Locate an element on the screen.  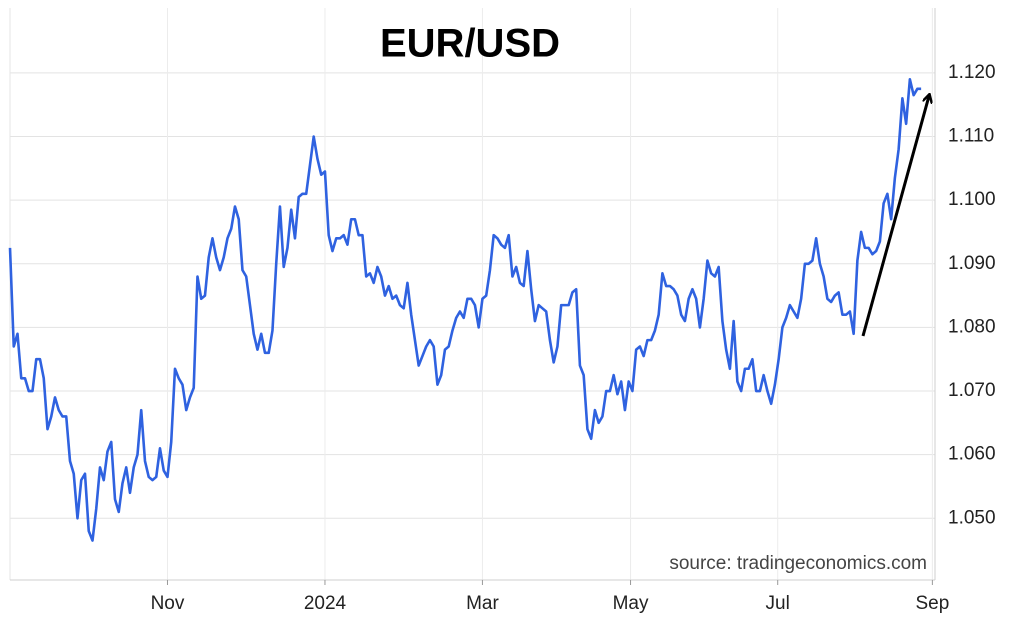
source-note: source: tradingeconomics.com is located at coordinates (798, 563).